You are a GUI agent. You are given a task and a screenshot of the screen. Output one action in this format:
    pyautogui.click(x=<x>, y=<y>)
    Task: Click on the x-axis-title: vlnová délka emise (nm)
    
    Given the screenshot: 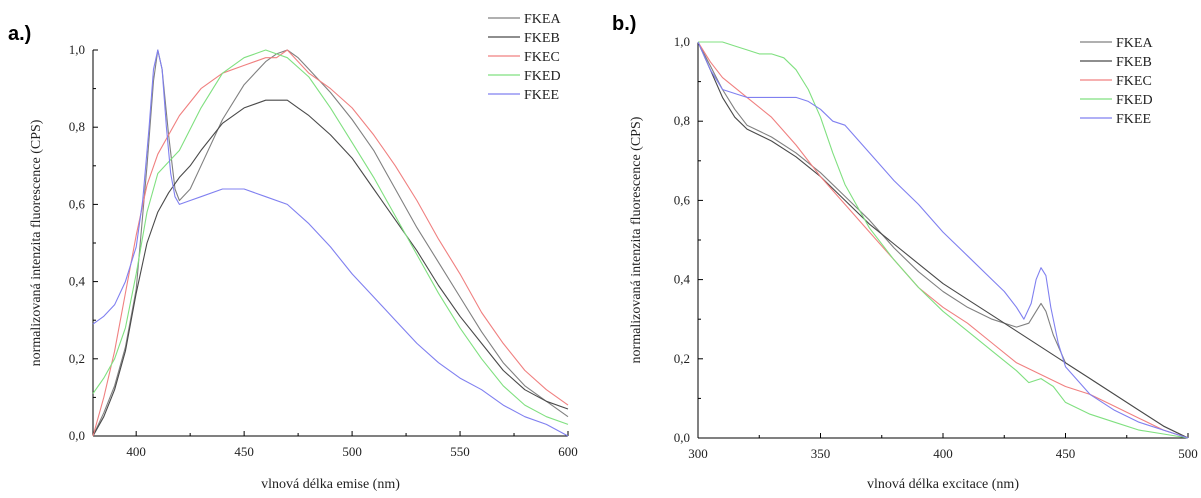 What is the action you would take?
    pyautogui.click(x=330, y=484)
    